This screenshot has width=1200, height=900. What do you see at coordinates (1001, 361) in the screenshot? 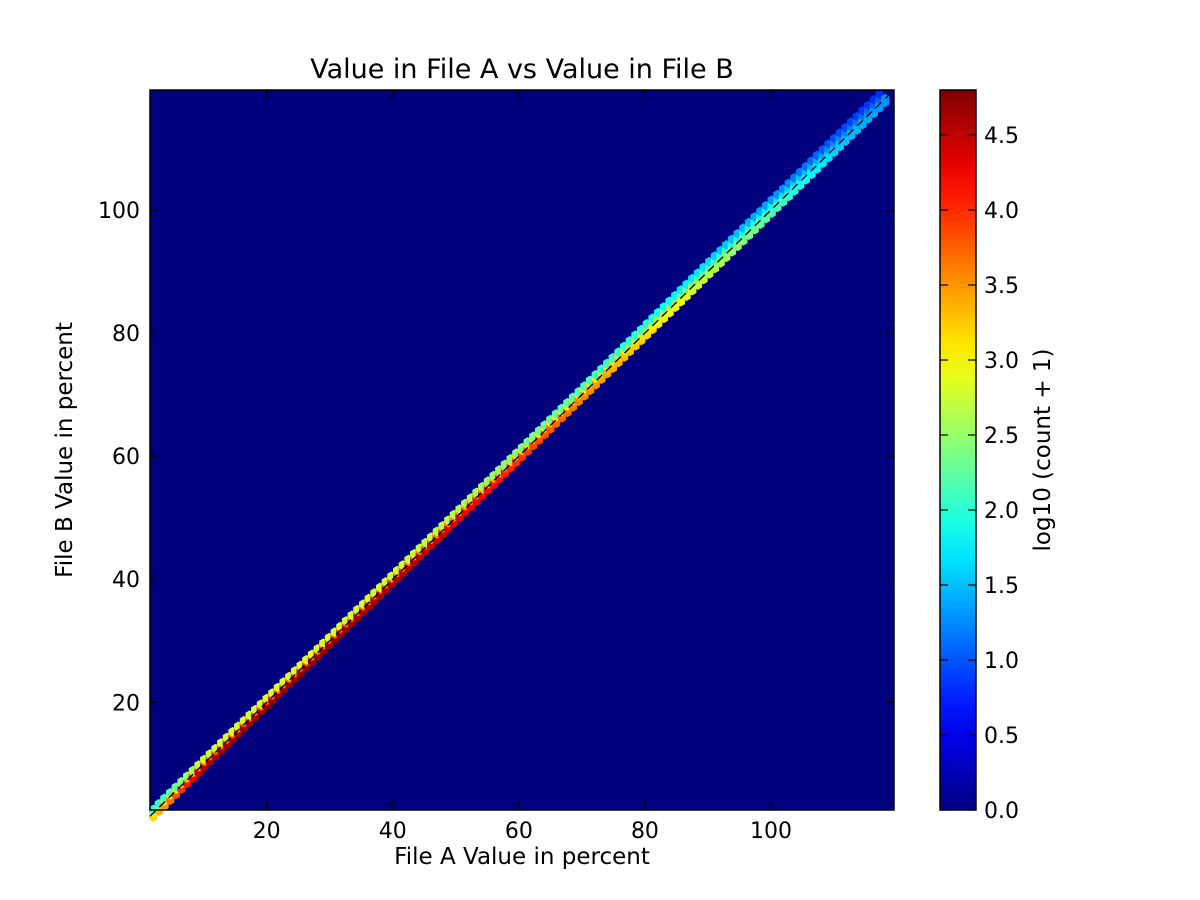
I see `colorbar-tick-label: 3.0` at bounding box center [1001, 361].